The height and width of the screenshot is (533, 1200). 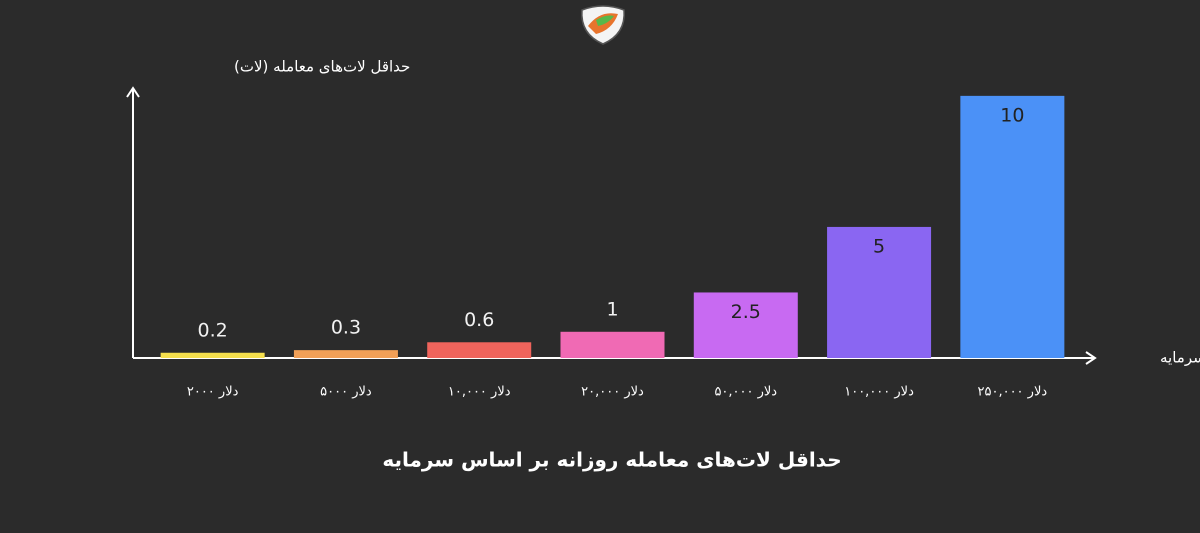 I want to click on value-label: 5, so click(x=879, y=246).